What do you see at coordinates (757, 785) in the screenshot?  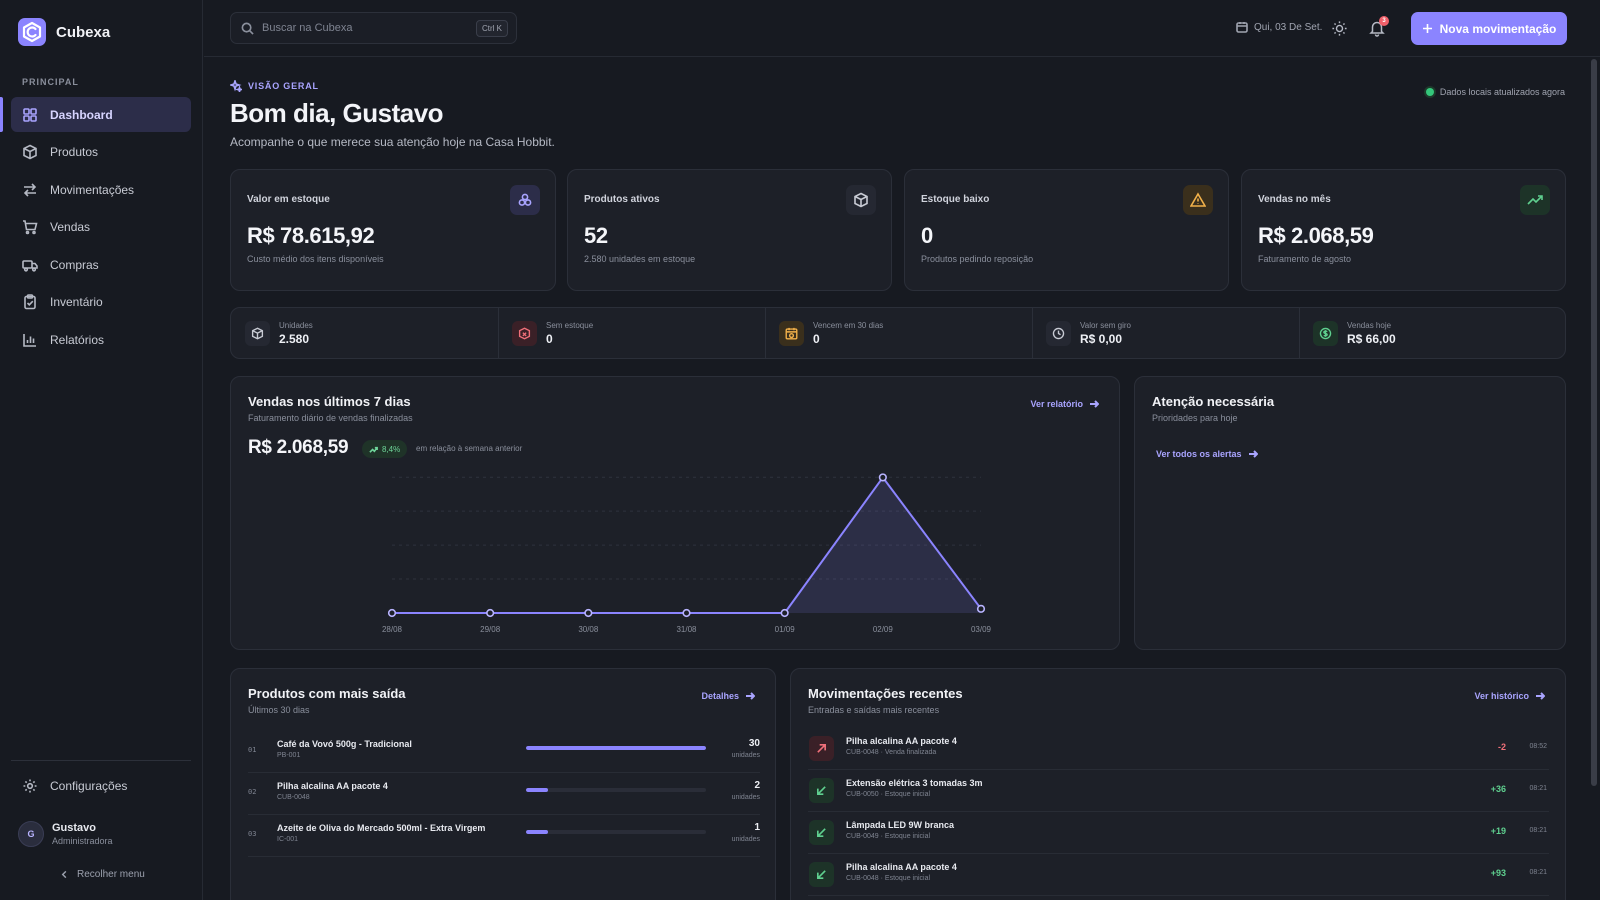 I see `product-qty: 2` at bounding box center [757, 785].